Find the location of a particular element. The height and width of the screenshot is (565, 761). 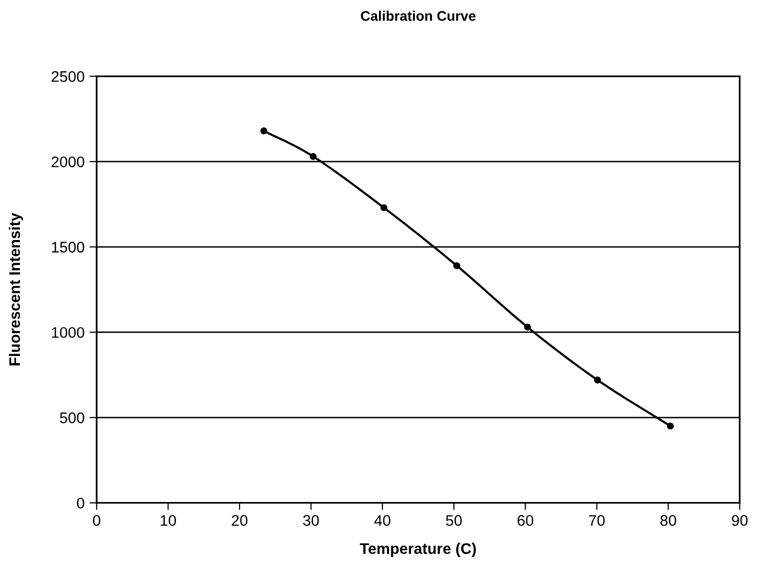

x-tick-label: 50 is located at coordinates (454, 520).